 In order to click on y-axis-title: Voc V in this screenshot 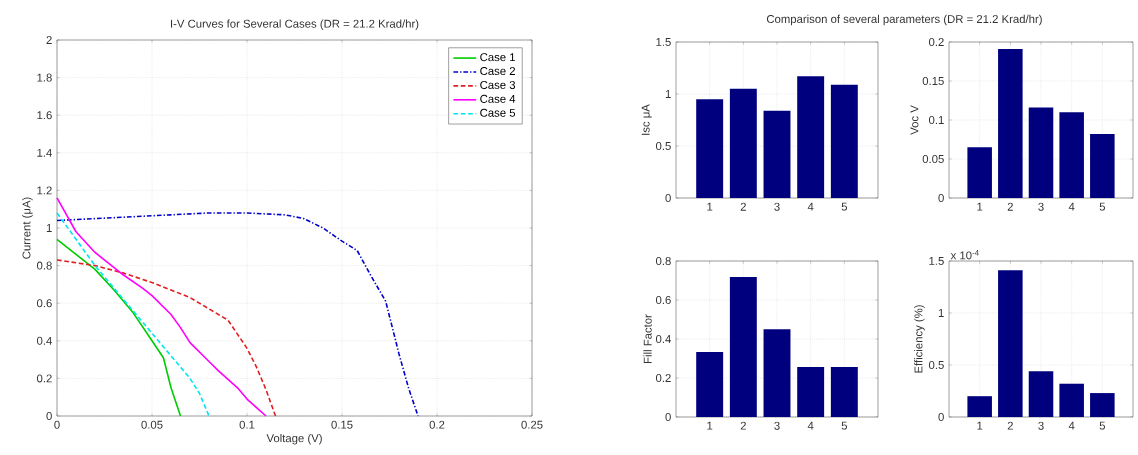, I will do `click(914, 120)`.